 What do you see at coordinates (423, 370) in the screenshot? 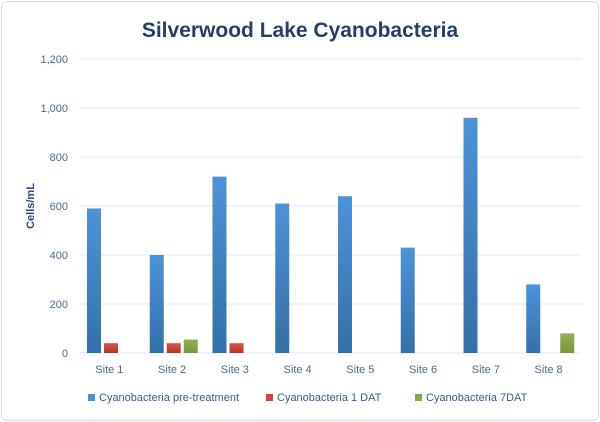
I see `x-tick-label: Site 6` at bounding box center [423, 370].